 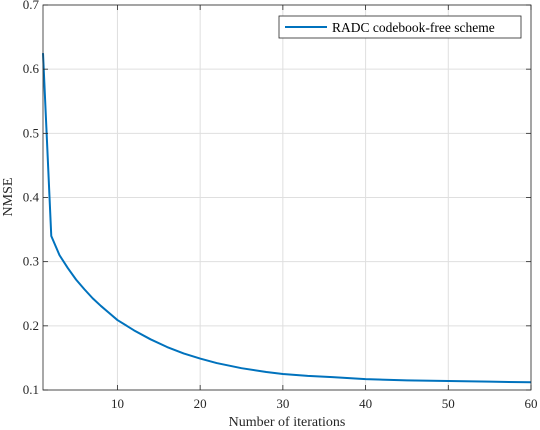 What do you see at coordinates (287, 422) in the screenshot?
I see `x-axis-label: Number of iterations` at bounding box center [287, 422].